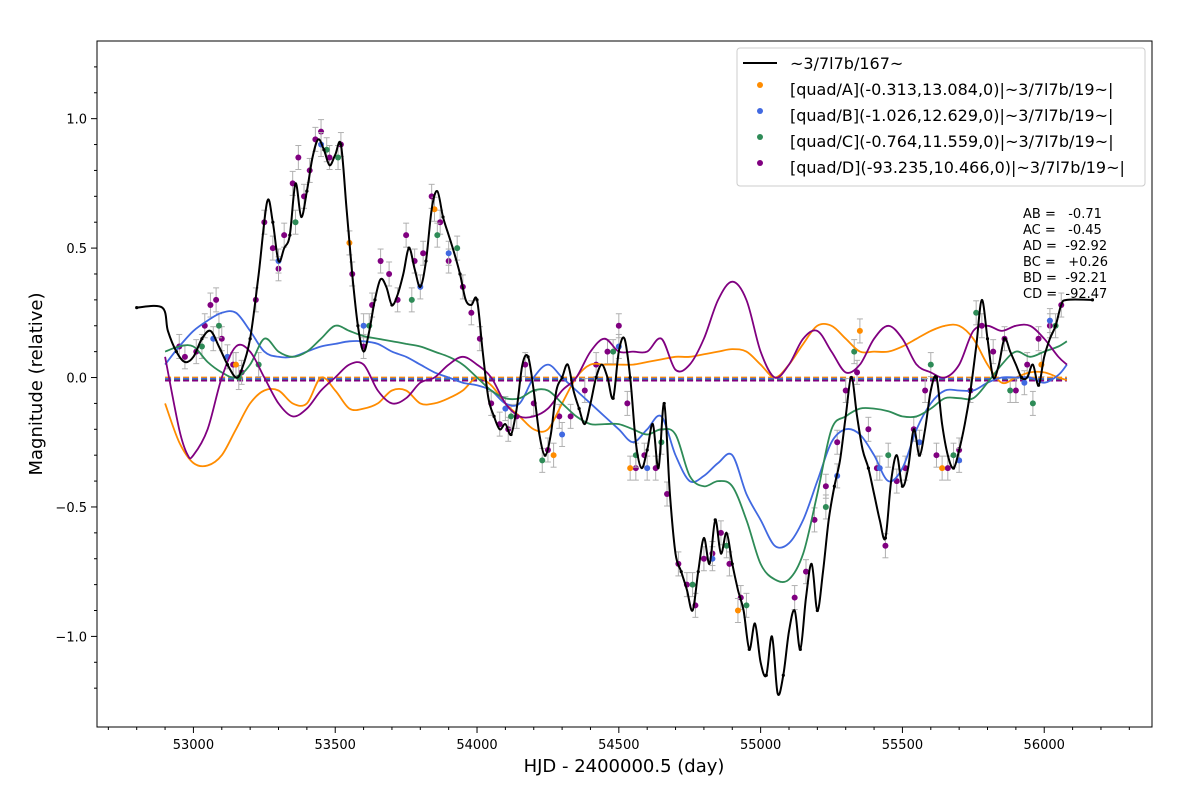  I want to click on x-tick-label: 55500, so click(902, 745).